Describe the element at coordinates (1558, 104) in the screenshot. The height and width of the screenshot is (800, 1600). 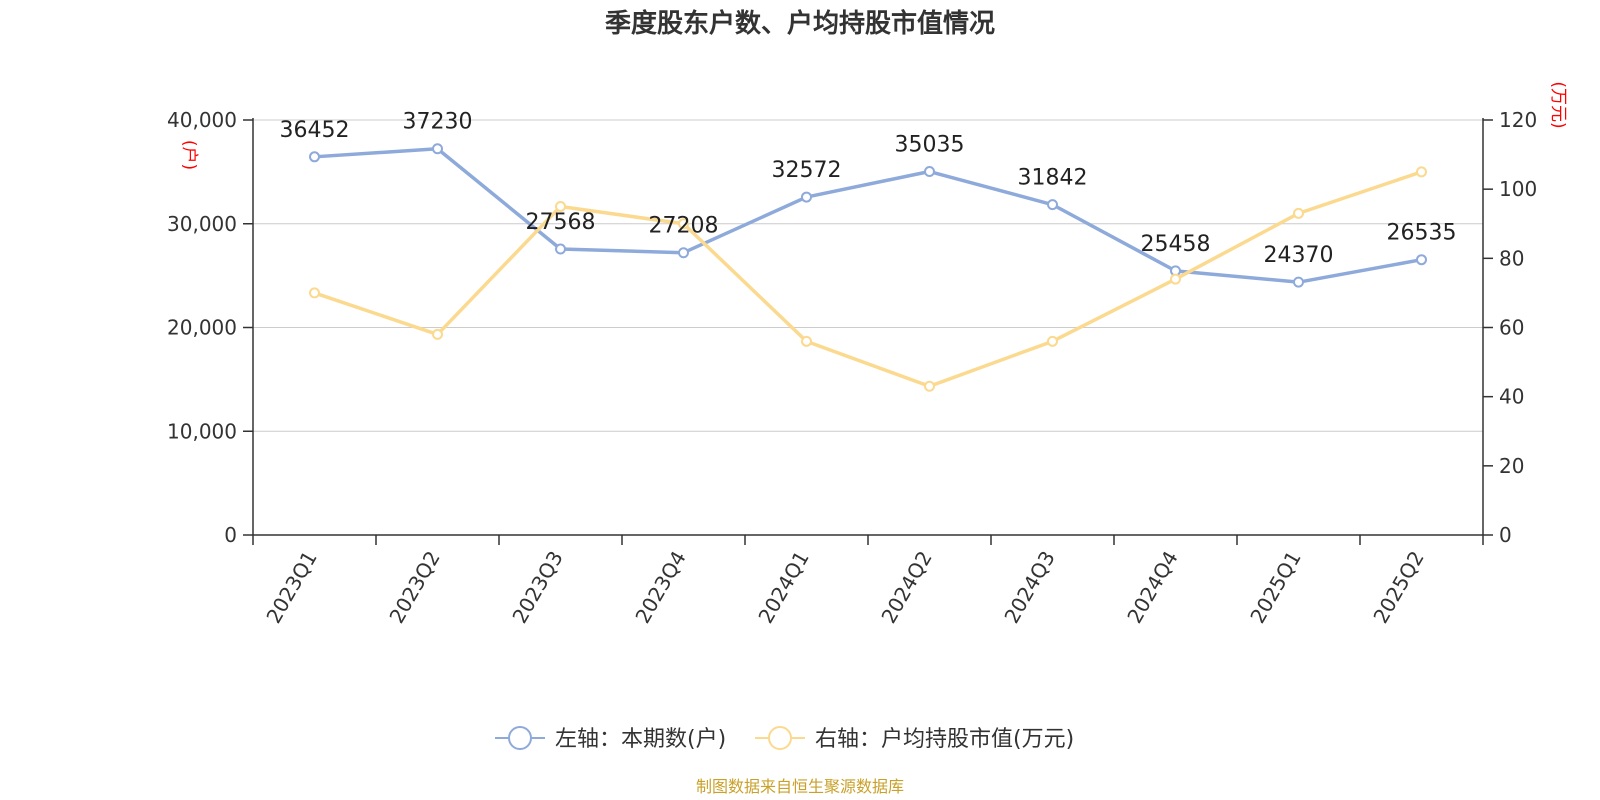
I see `right-axis-unit: (万元)` at that location.